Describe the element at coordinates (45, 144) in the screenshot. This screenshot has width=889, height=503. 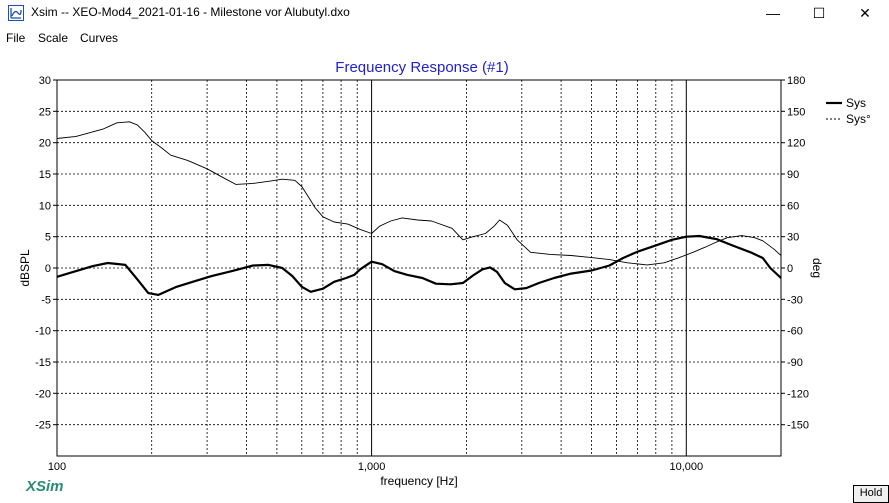
I see `y-tick-label: 20` at that location.